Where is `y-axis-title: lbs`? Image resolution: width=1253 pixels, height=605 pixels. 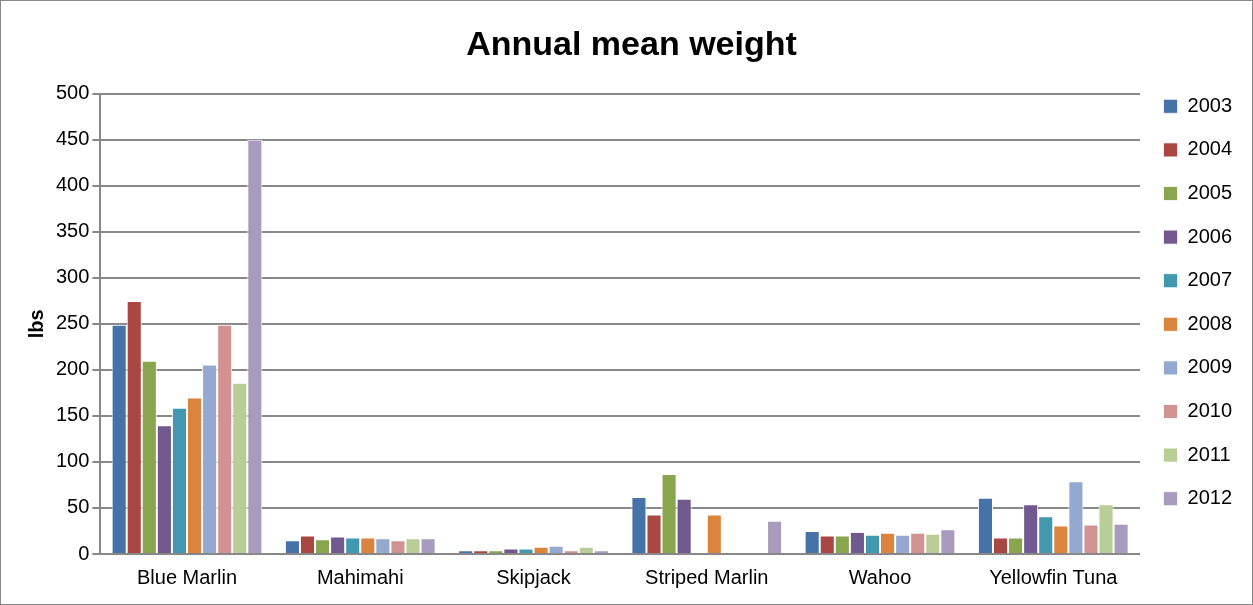
y-axis-title: lbs is located at coordinates (35, 324).